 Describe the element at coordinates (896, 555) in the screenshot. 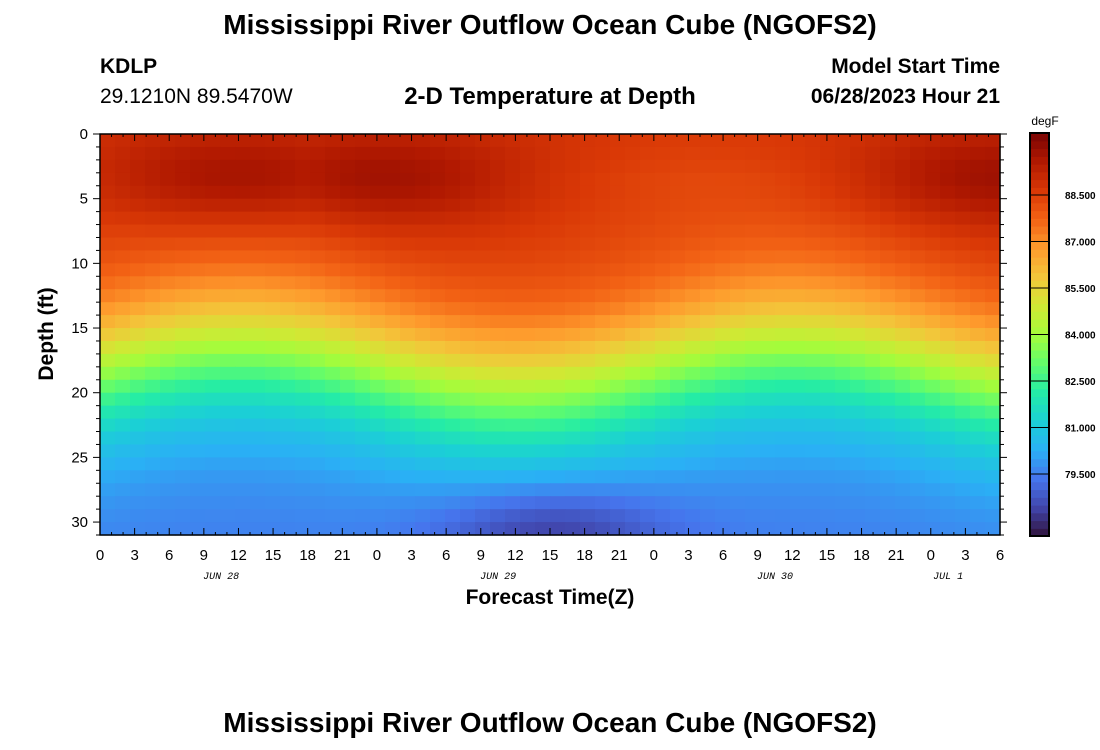

I see `x-tick-label: 21` at that location.